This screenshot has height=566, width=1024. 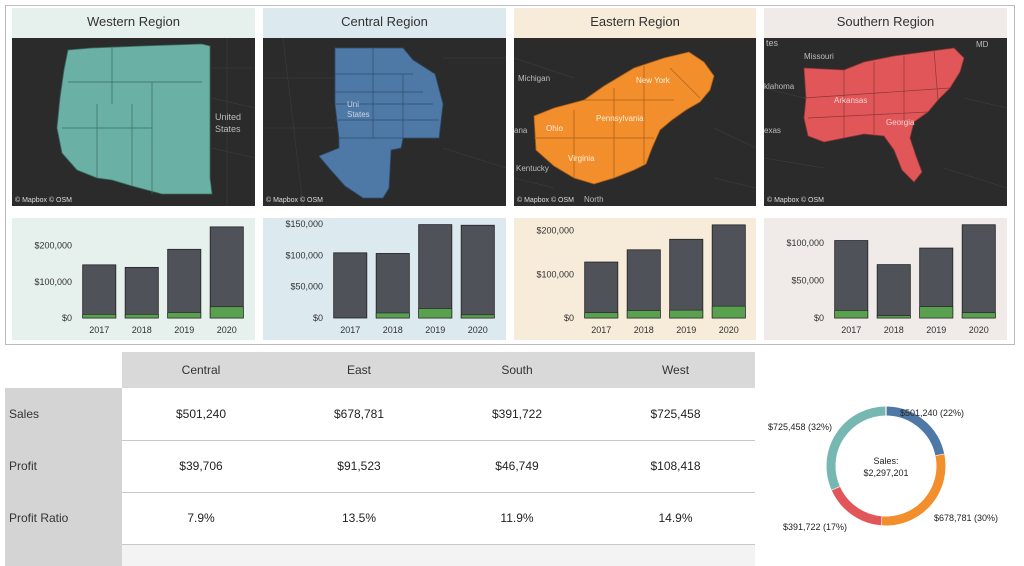 What do you see at coordinates (228, 129) in the screenshot?
I see `map-label: States` at bounding box center [228, 129].